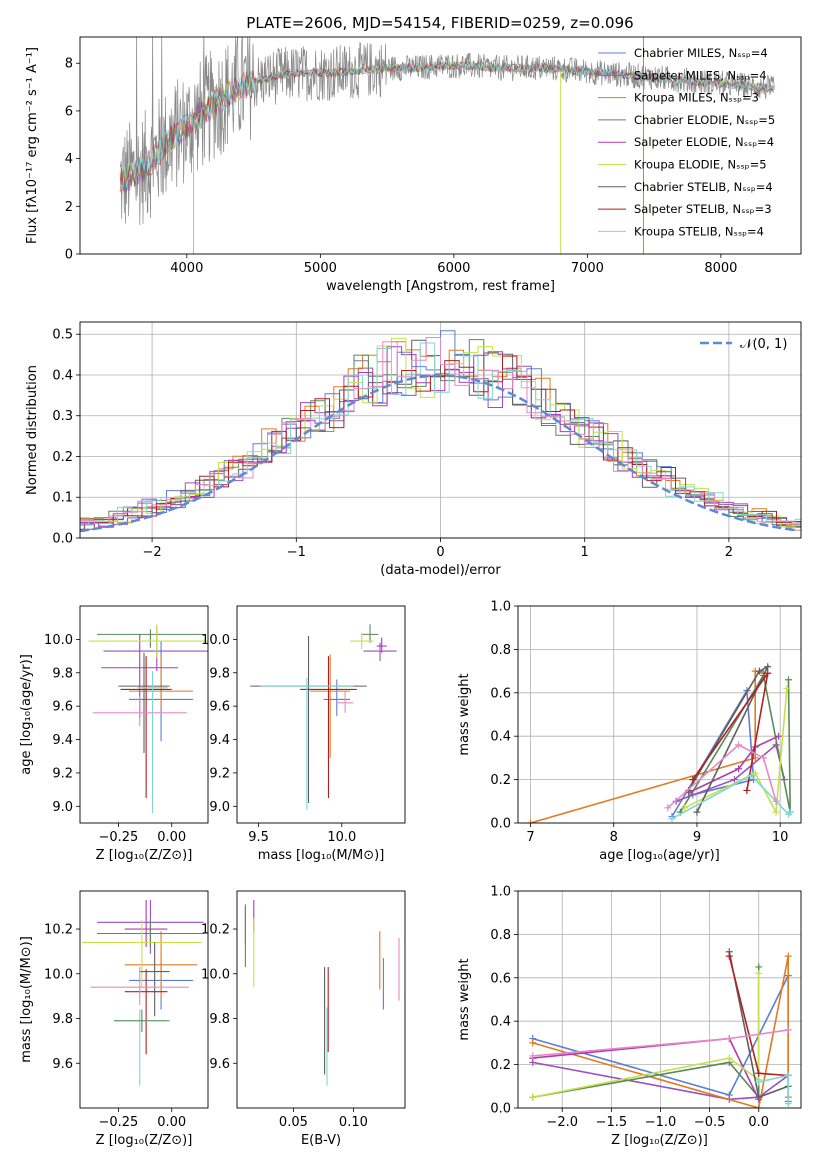  Describe the element at coordinates (58, 930) in the screenshot. I see `y-tick-label: 10.2` at that location.